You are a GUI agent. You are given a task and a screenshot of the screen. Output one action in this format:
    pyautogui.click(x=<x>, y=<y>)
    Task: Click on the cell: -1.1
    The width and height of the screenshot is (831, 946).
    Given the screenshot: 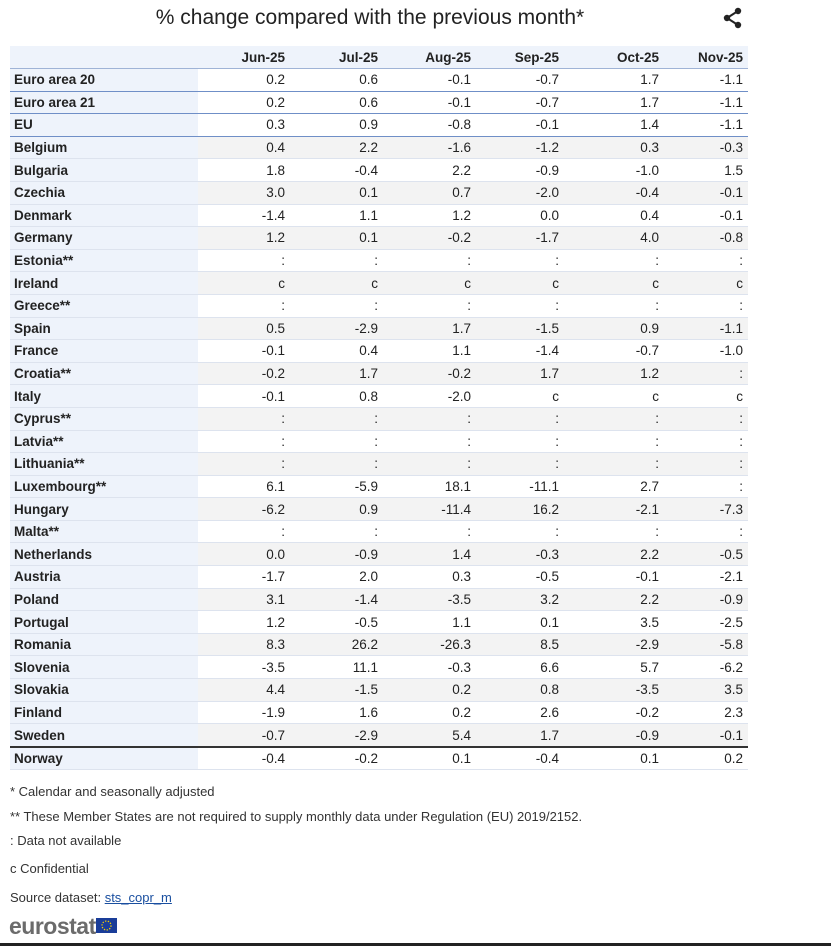 What is the action you would take?
    pyautogui.click(x=706, y=125)
    